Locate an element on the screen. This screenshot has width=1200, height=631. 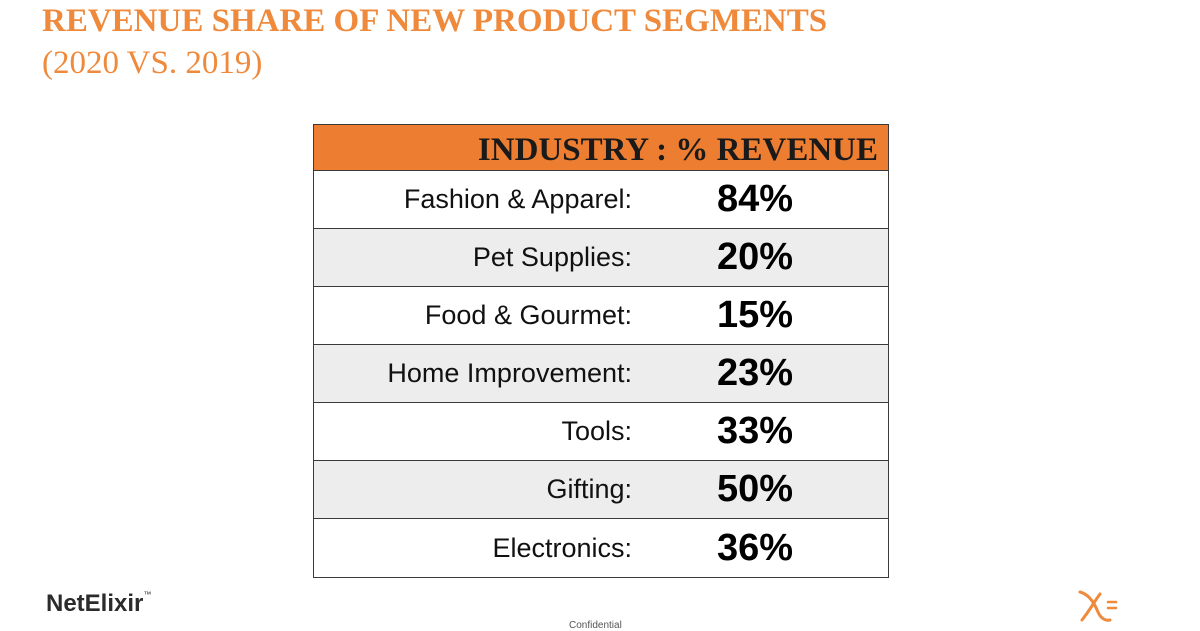
revenue-value: 84% is located at coordinates (755, 199).